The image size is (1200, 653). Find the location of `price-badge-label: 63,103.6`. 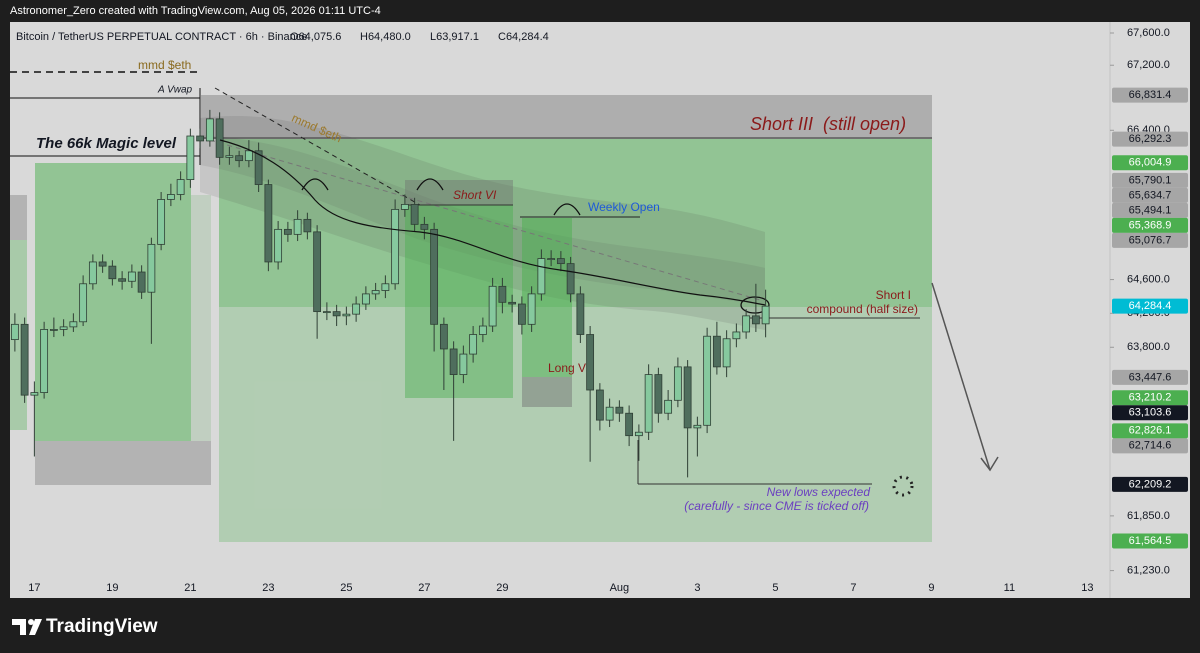

price-badge-label: 63,103.6 is located at coordinates (1150, 413).